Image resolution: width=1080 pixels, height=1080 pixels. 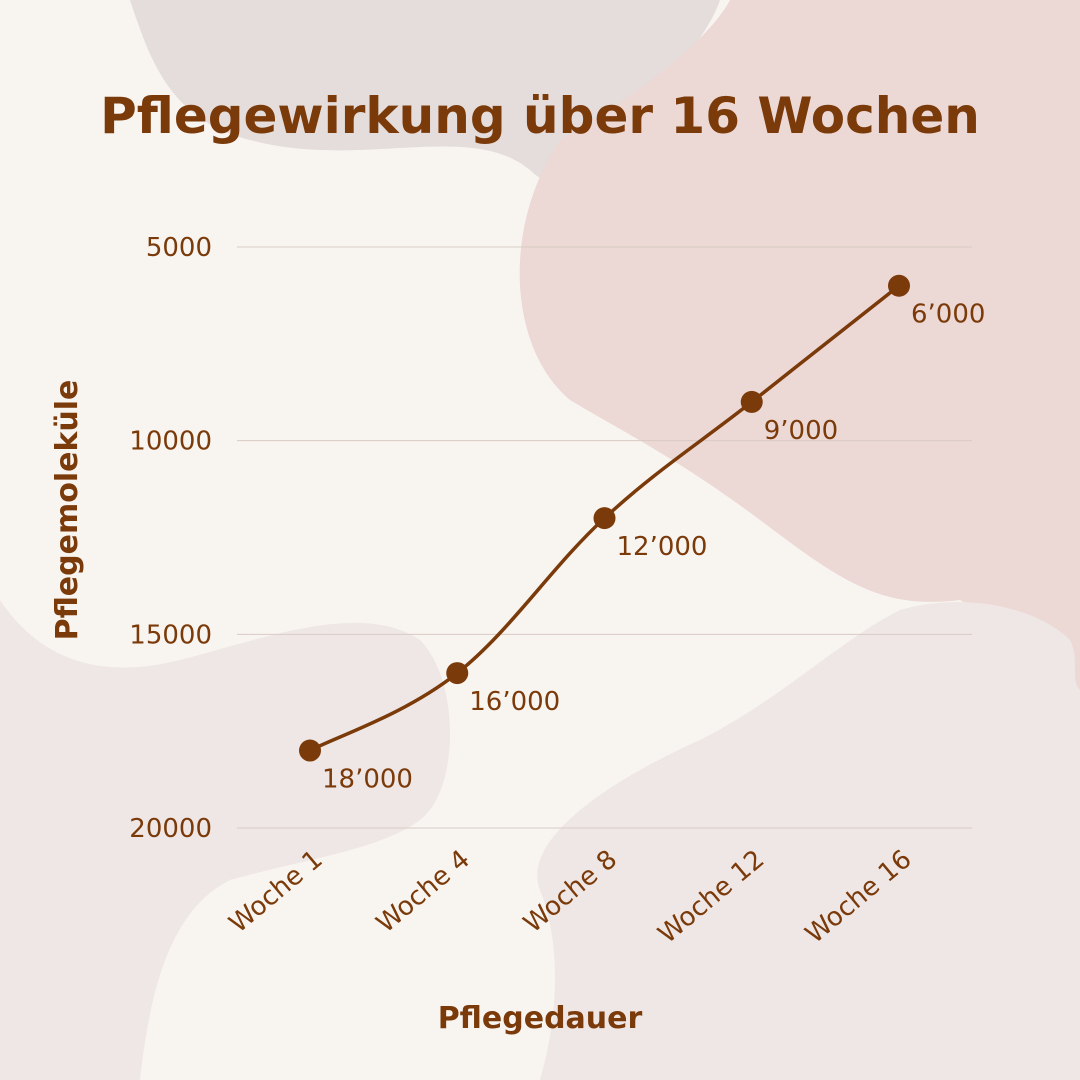 I want to click on data-label: 6’000, so click(x=948, y=315).